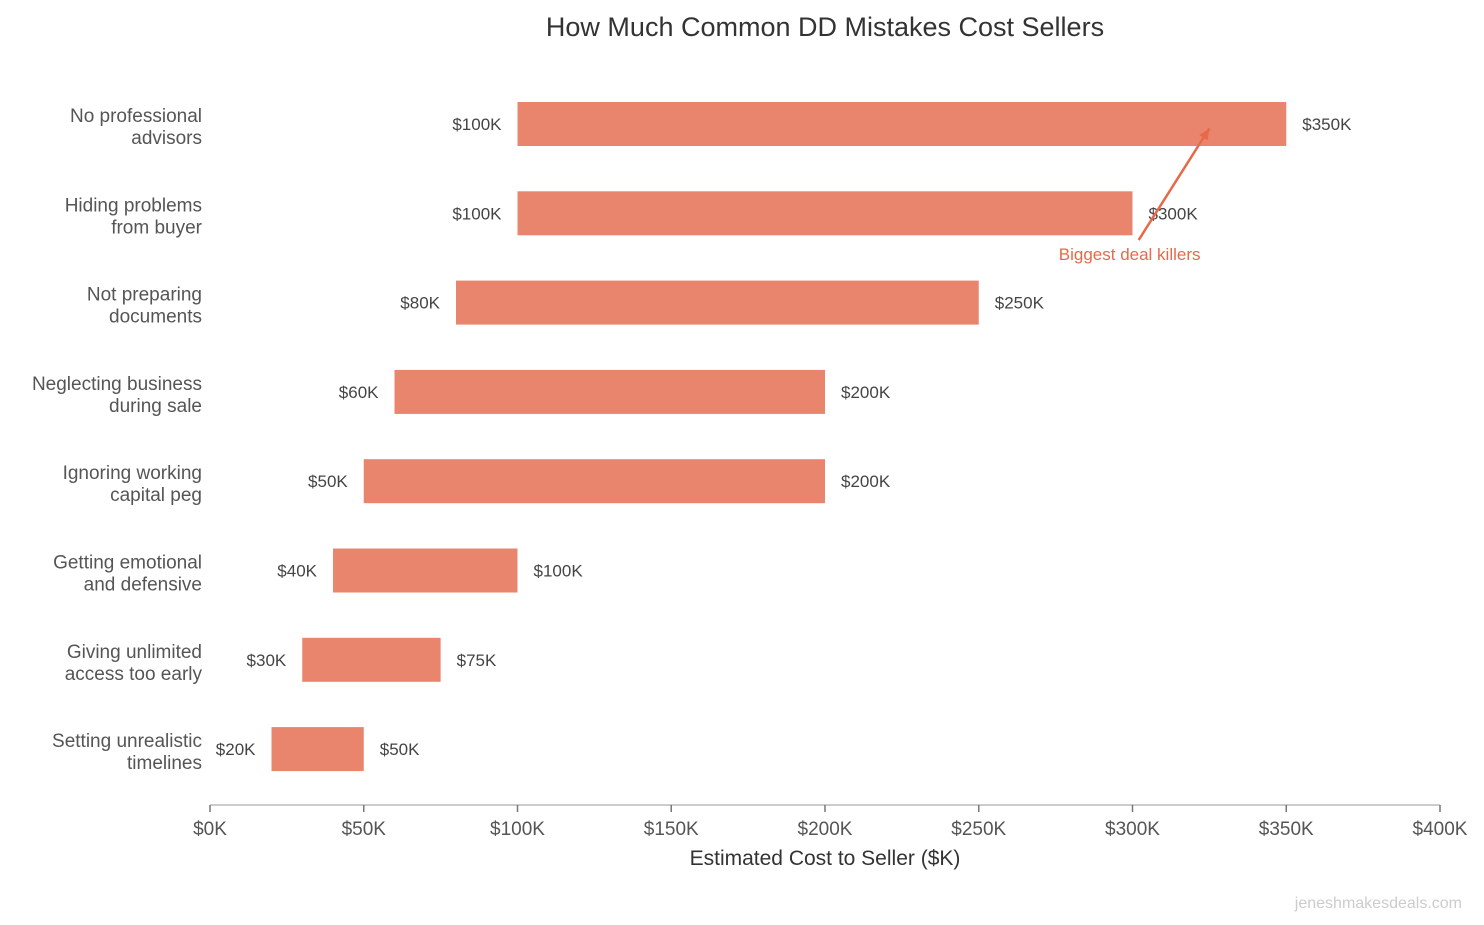 This screenshot has height=925, width=1484. I want to click on chart-title: How Much Common DD Mistakes Cost Sellers, so click(825, 27).